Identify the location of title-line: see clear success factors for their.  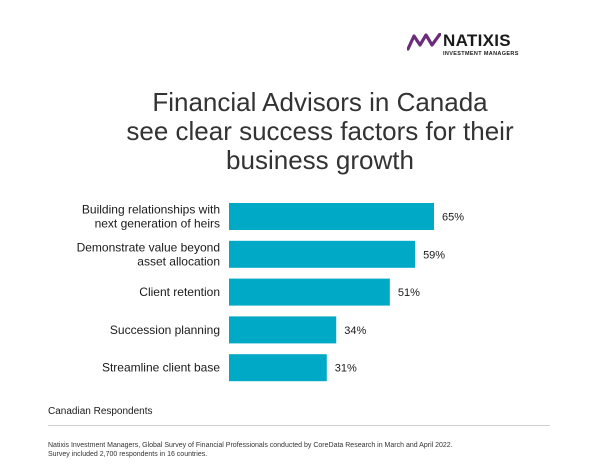
(320, 131).